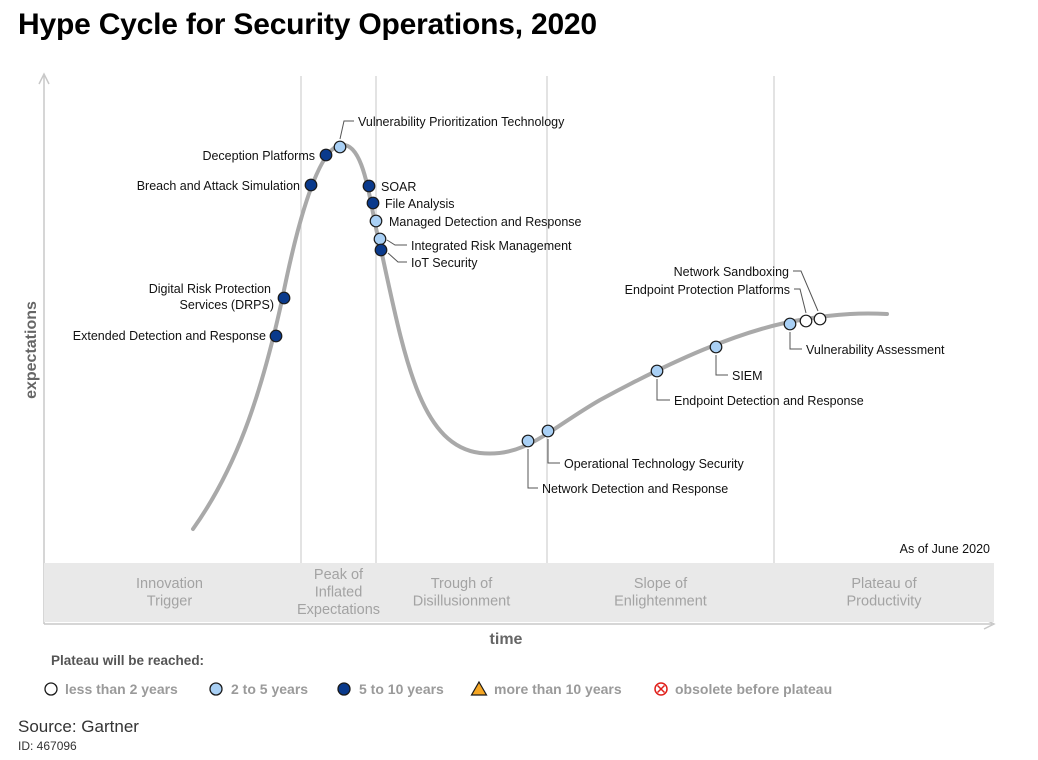 Image resolution: width=1038 pixels, height=760 pixels. Describe the element at coordinates (373, 203) in the screenshot. I see `marker-file-analysis` at that location.